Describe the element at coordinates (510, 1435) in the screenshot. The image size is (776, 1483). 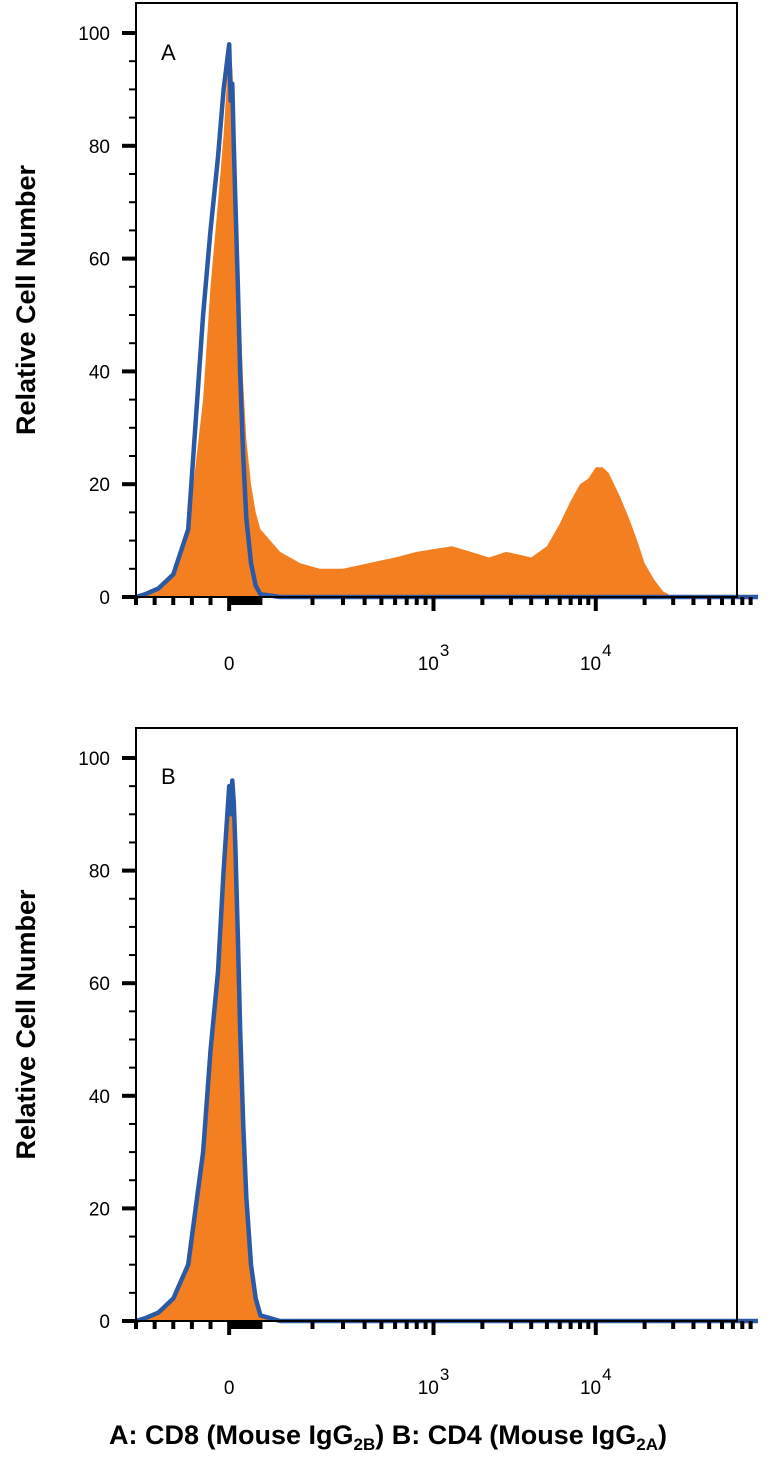
I see `caption-b-prefix: B: CD4 (Mouse IgG` at that location.